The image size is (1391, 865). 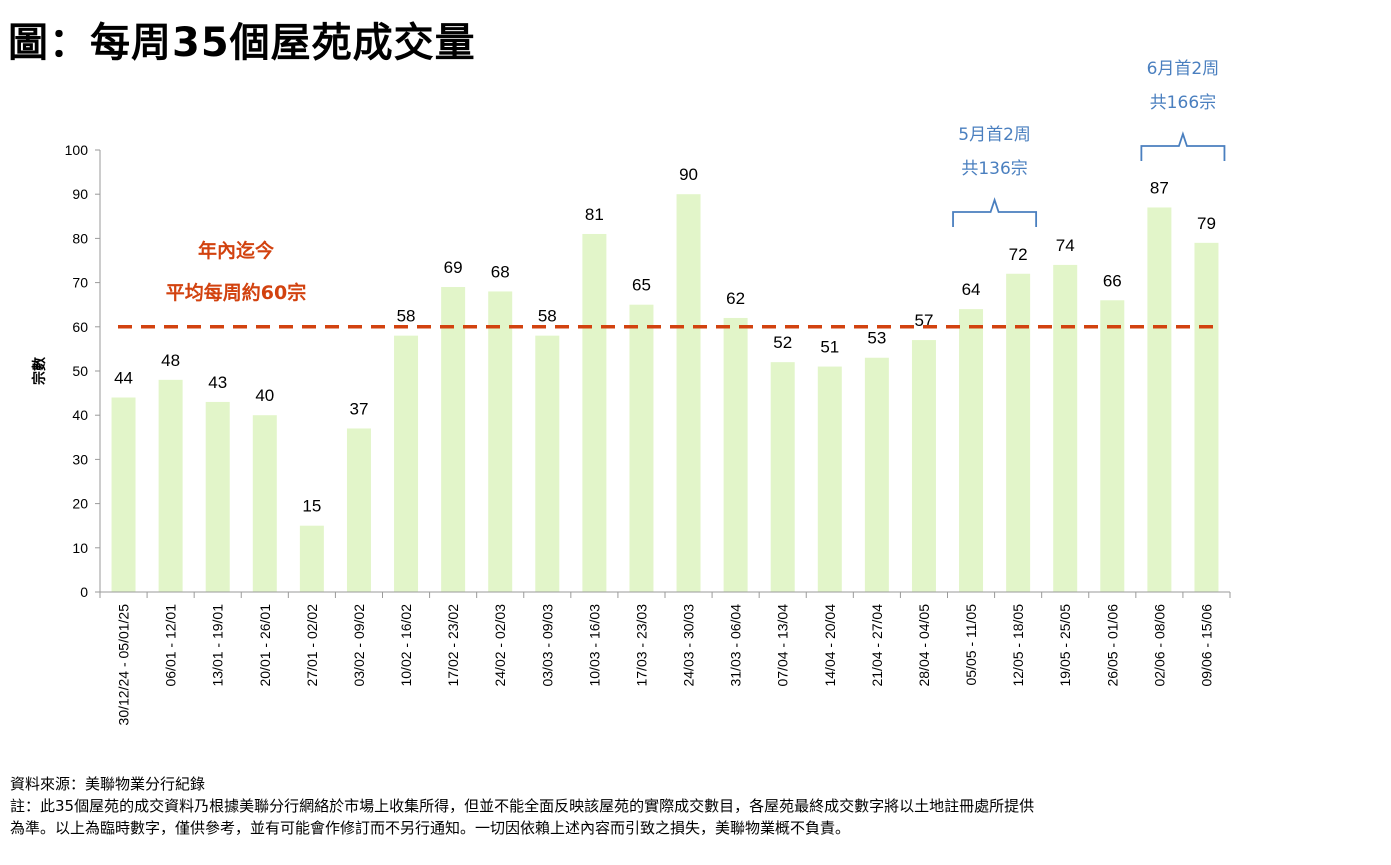 I want to click on y-tick-label: 70, so click(x=80, y=283).